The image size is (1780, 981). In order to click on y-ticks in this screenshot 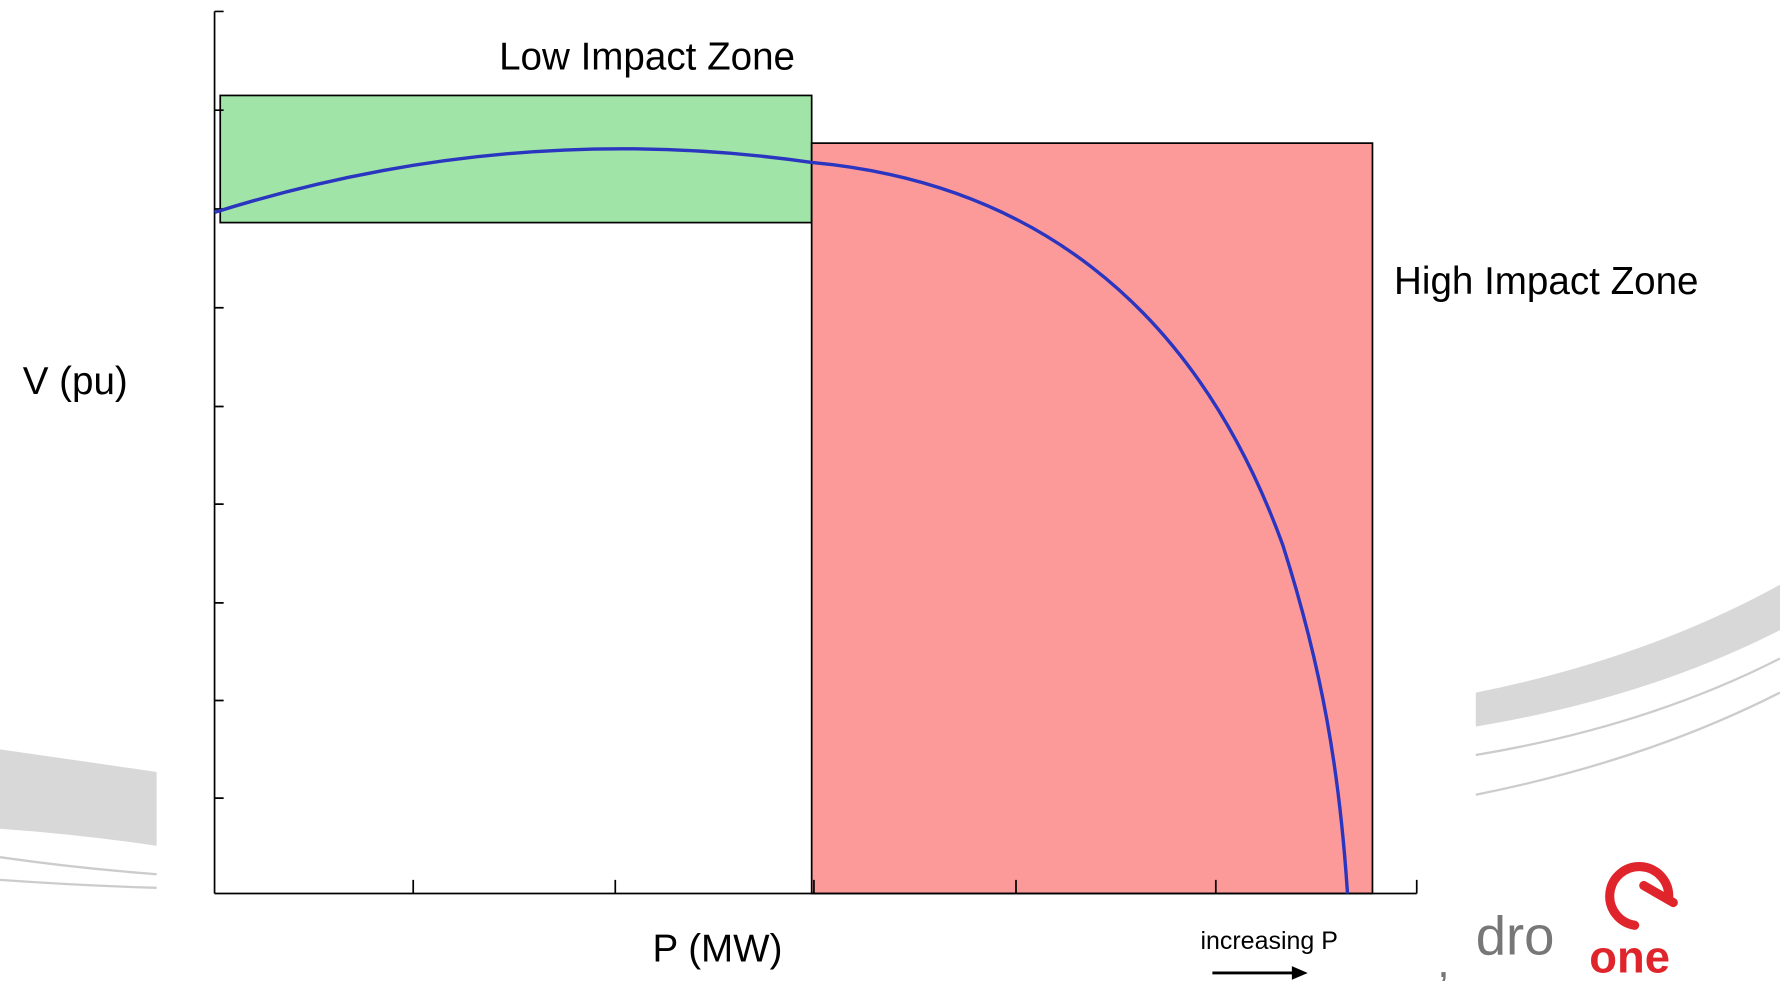, I will do `click(219, 404)`.